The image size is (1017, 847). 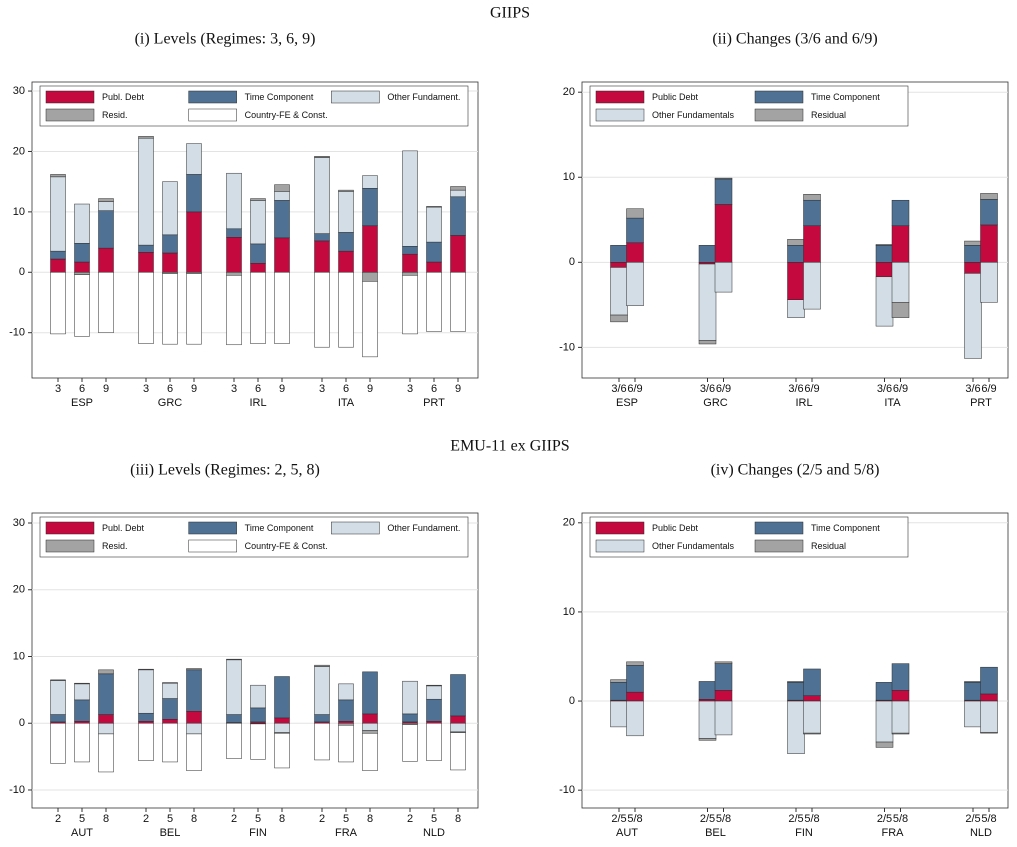 What do you see at coordinates (170, 403) in the screenshot?
I see `group-label: GRC` at bounding box center [170, 403].